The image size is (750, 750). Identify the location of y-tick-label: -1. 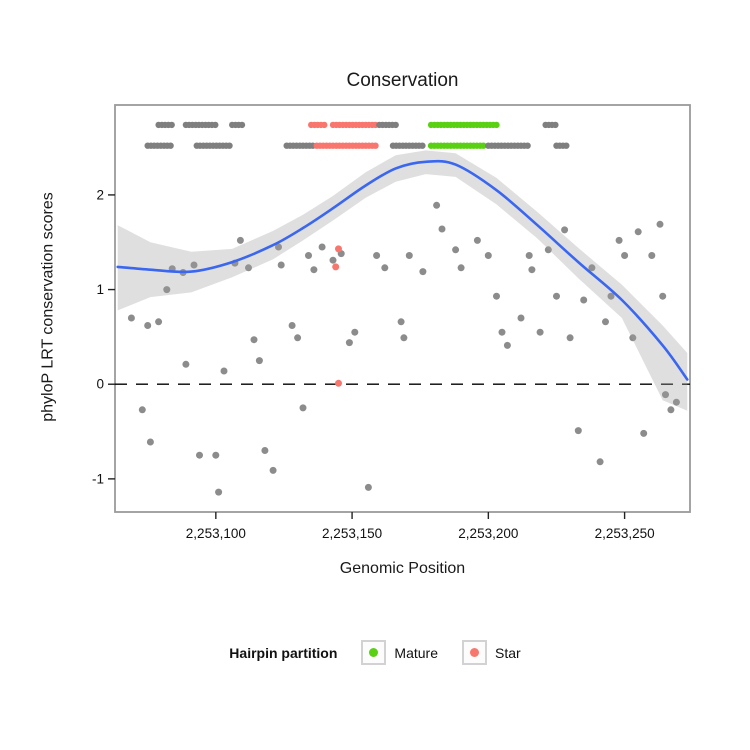
(98, 478).